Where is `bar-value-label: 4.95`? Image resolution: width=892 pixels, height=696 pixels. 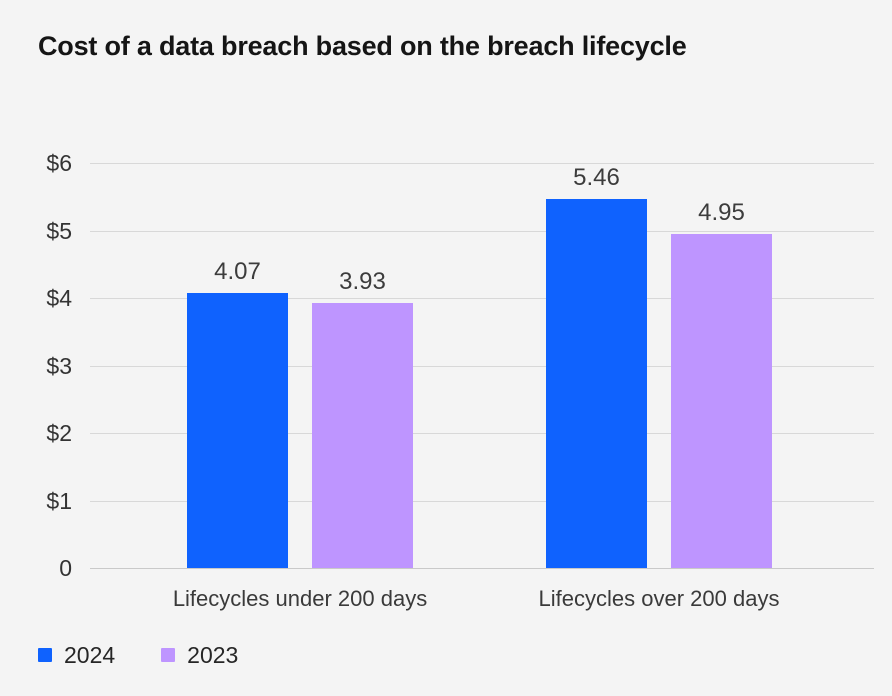 bar-value-label: 4.95 is located at coordinates (721, 212).